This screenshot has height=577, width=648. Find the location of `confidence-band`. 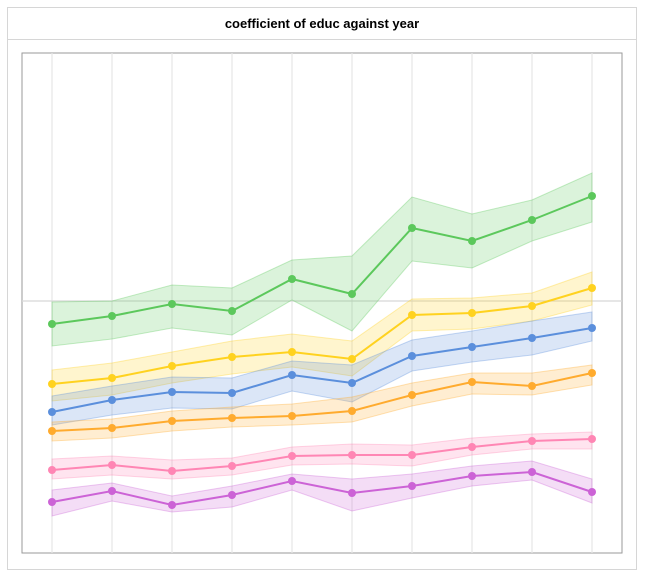

confidence-band is located at coordinates (322, 403).